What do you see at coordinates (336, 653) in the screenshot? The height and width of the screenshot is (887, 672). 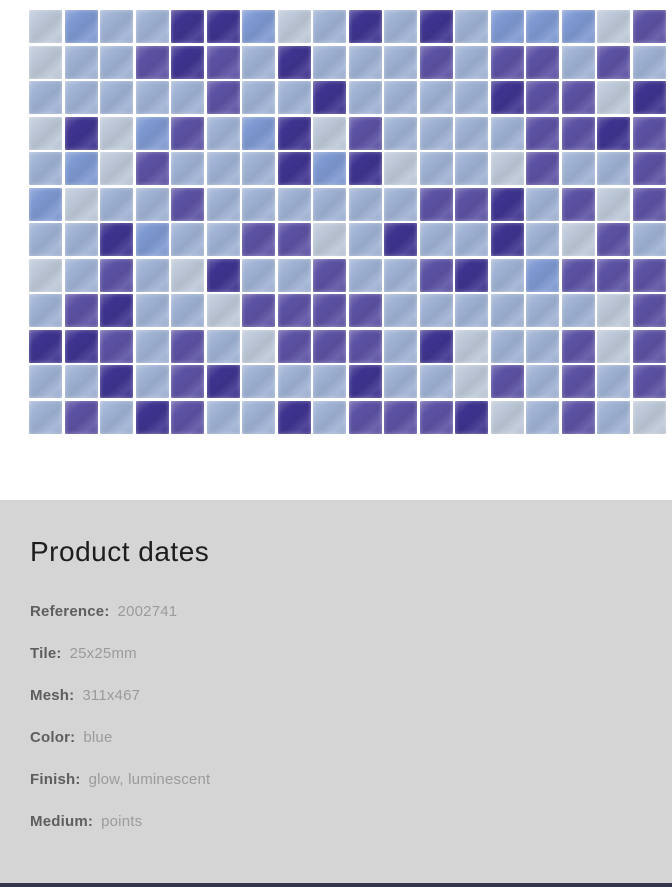 I see `product-field-row: Tile: 25x25mm` at bounding box center [336, 653].